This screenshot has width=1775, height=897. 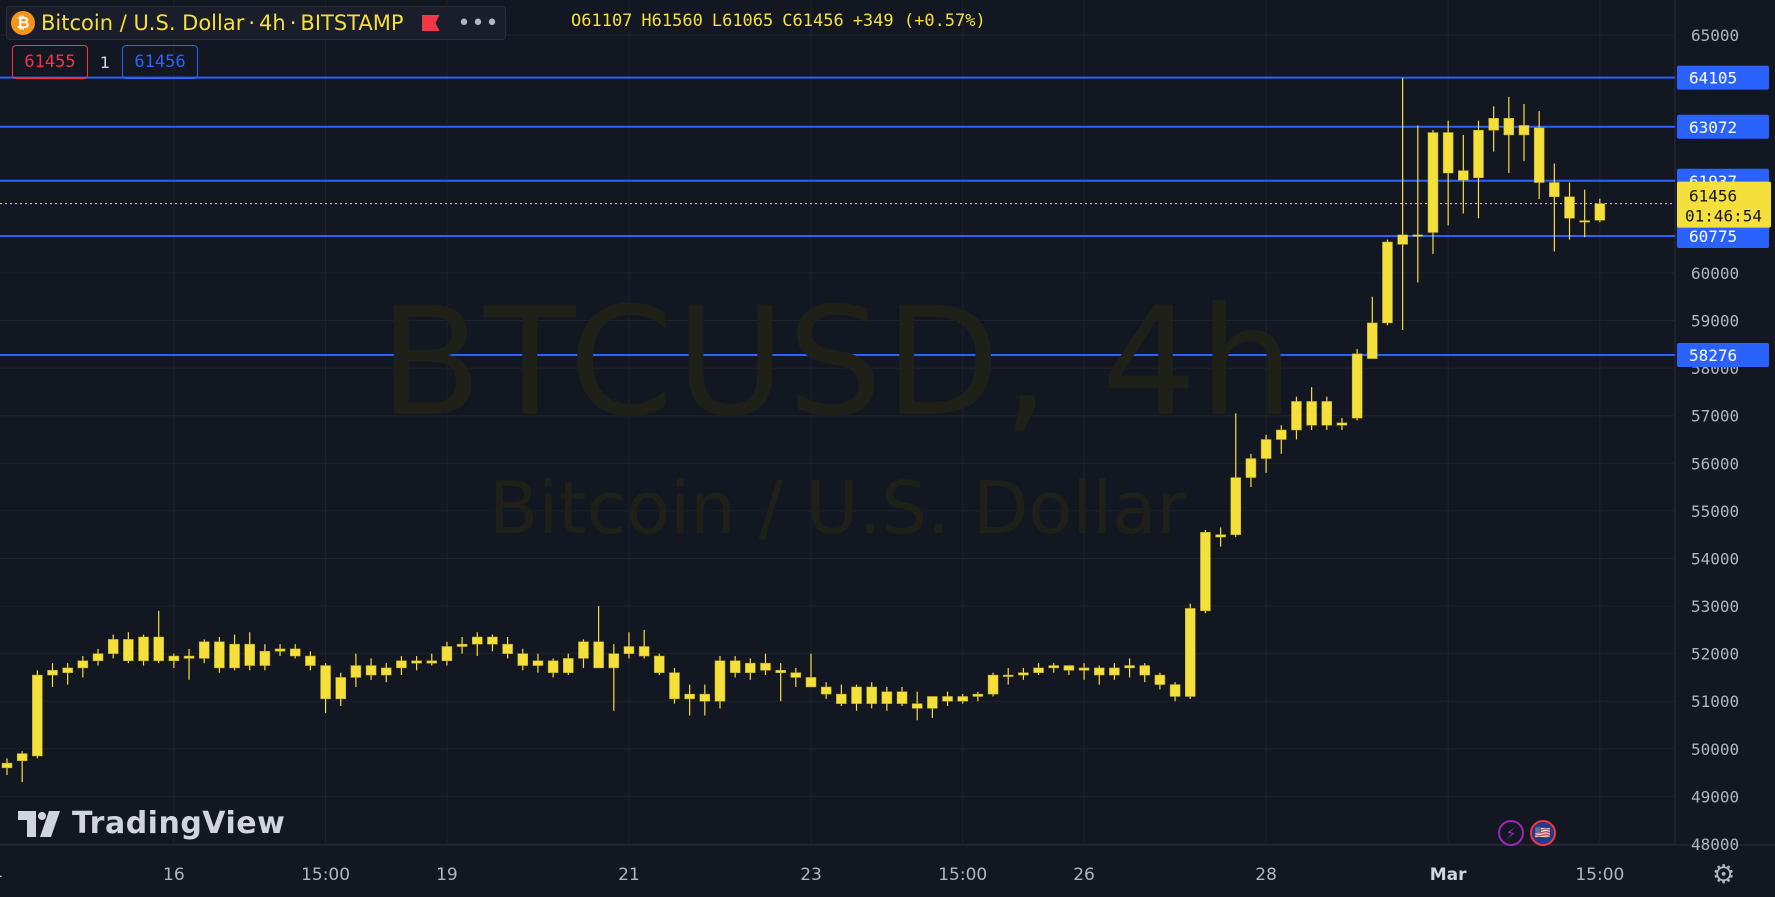 I want to click on last-price-tag, so click(x=1724, y=204).